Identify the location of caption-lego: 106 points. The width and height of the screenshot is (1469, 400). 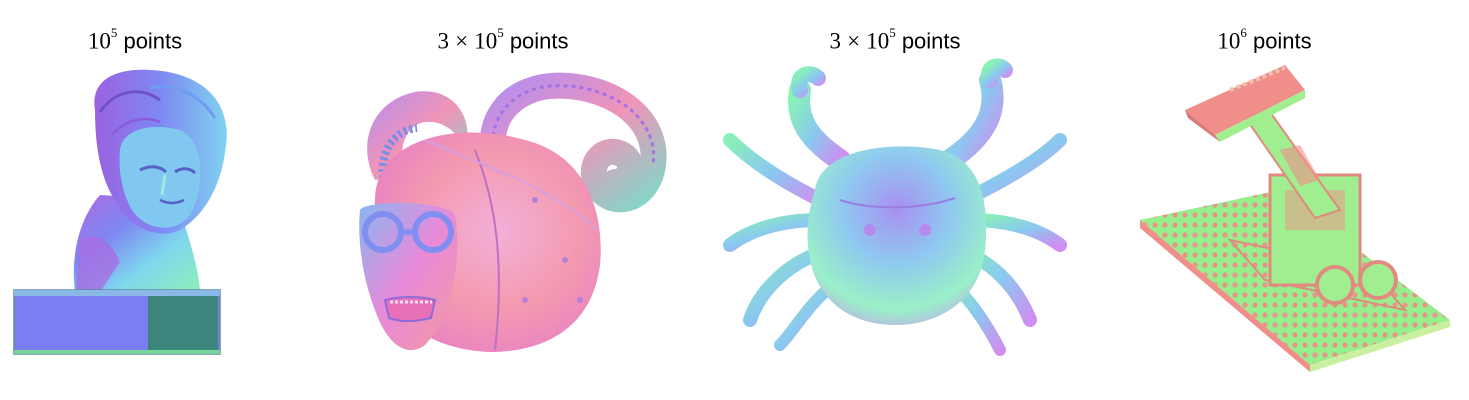
(1264, 39).